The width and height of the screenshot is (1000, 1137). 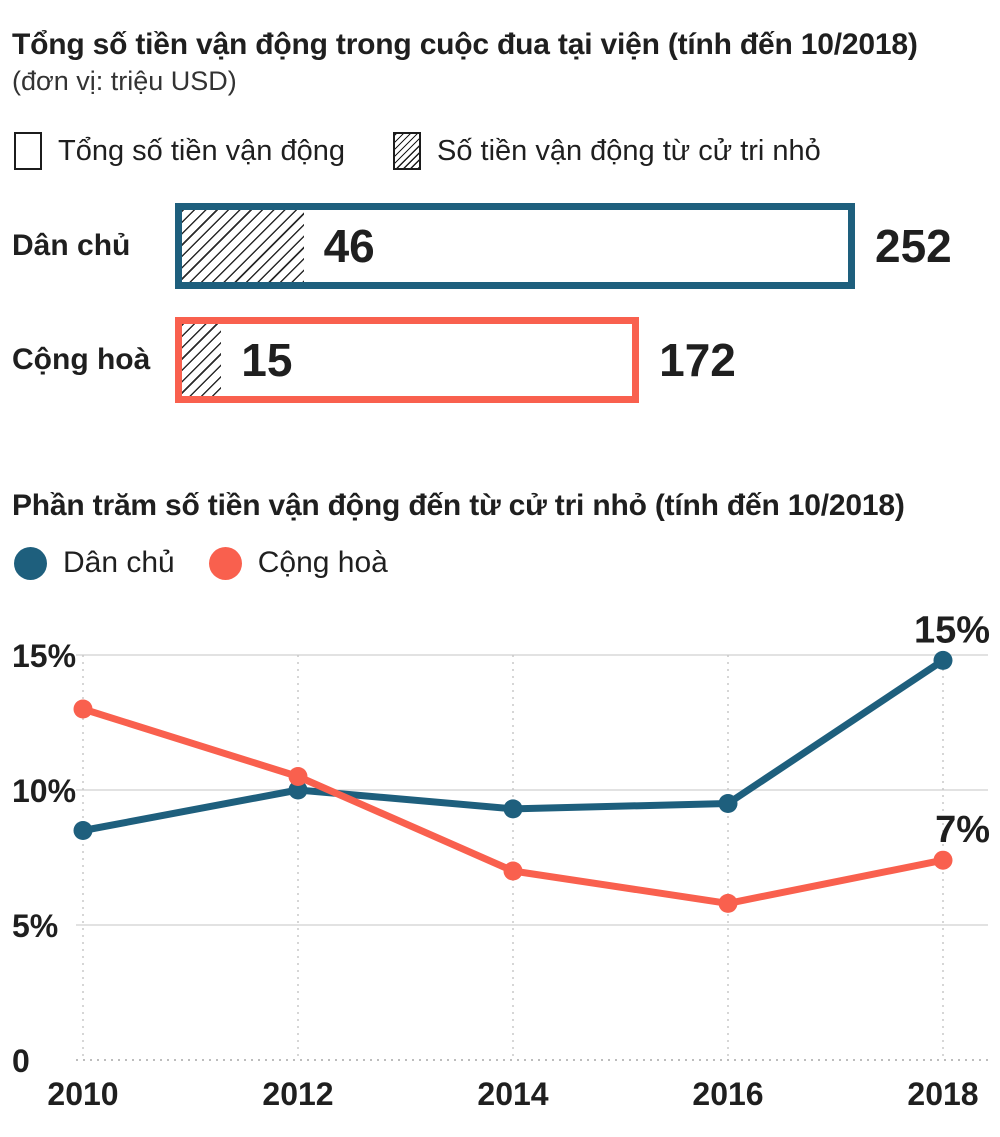 What do you see at coordinates (124, 81) in the screenshot?
I see `bar-chart-subtitle: (đơn vị: triệu USD)` at bounding box center [124, 81].